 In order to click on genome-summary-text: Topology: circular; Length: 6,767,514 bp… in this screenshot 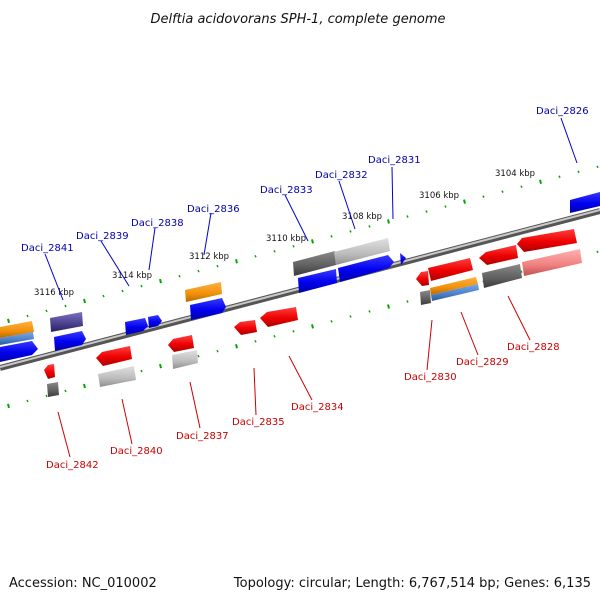, I will do `click(412, 583)`.